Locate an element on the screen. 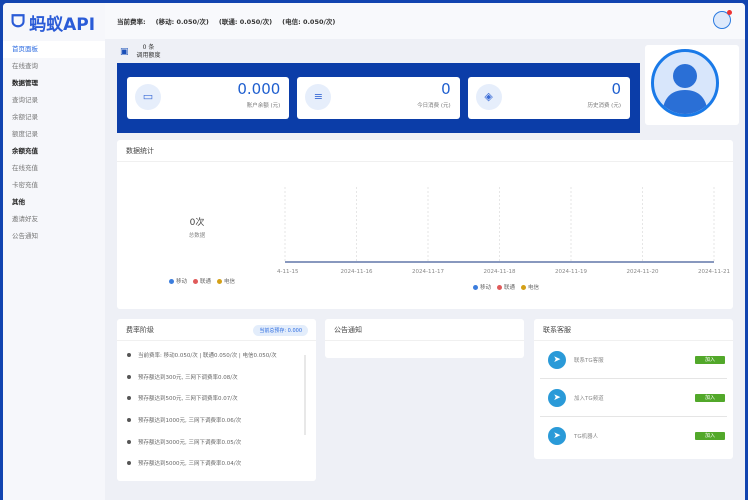 The height and width of the screenshot is (500, 748). rate-tier-title: 费率阶级 is located at coordinates (216, 330).